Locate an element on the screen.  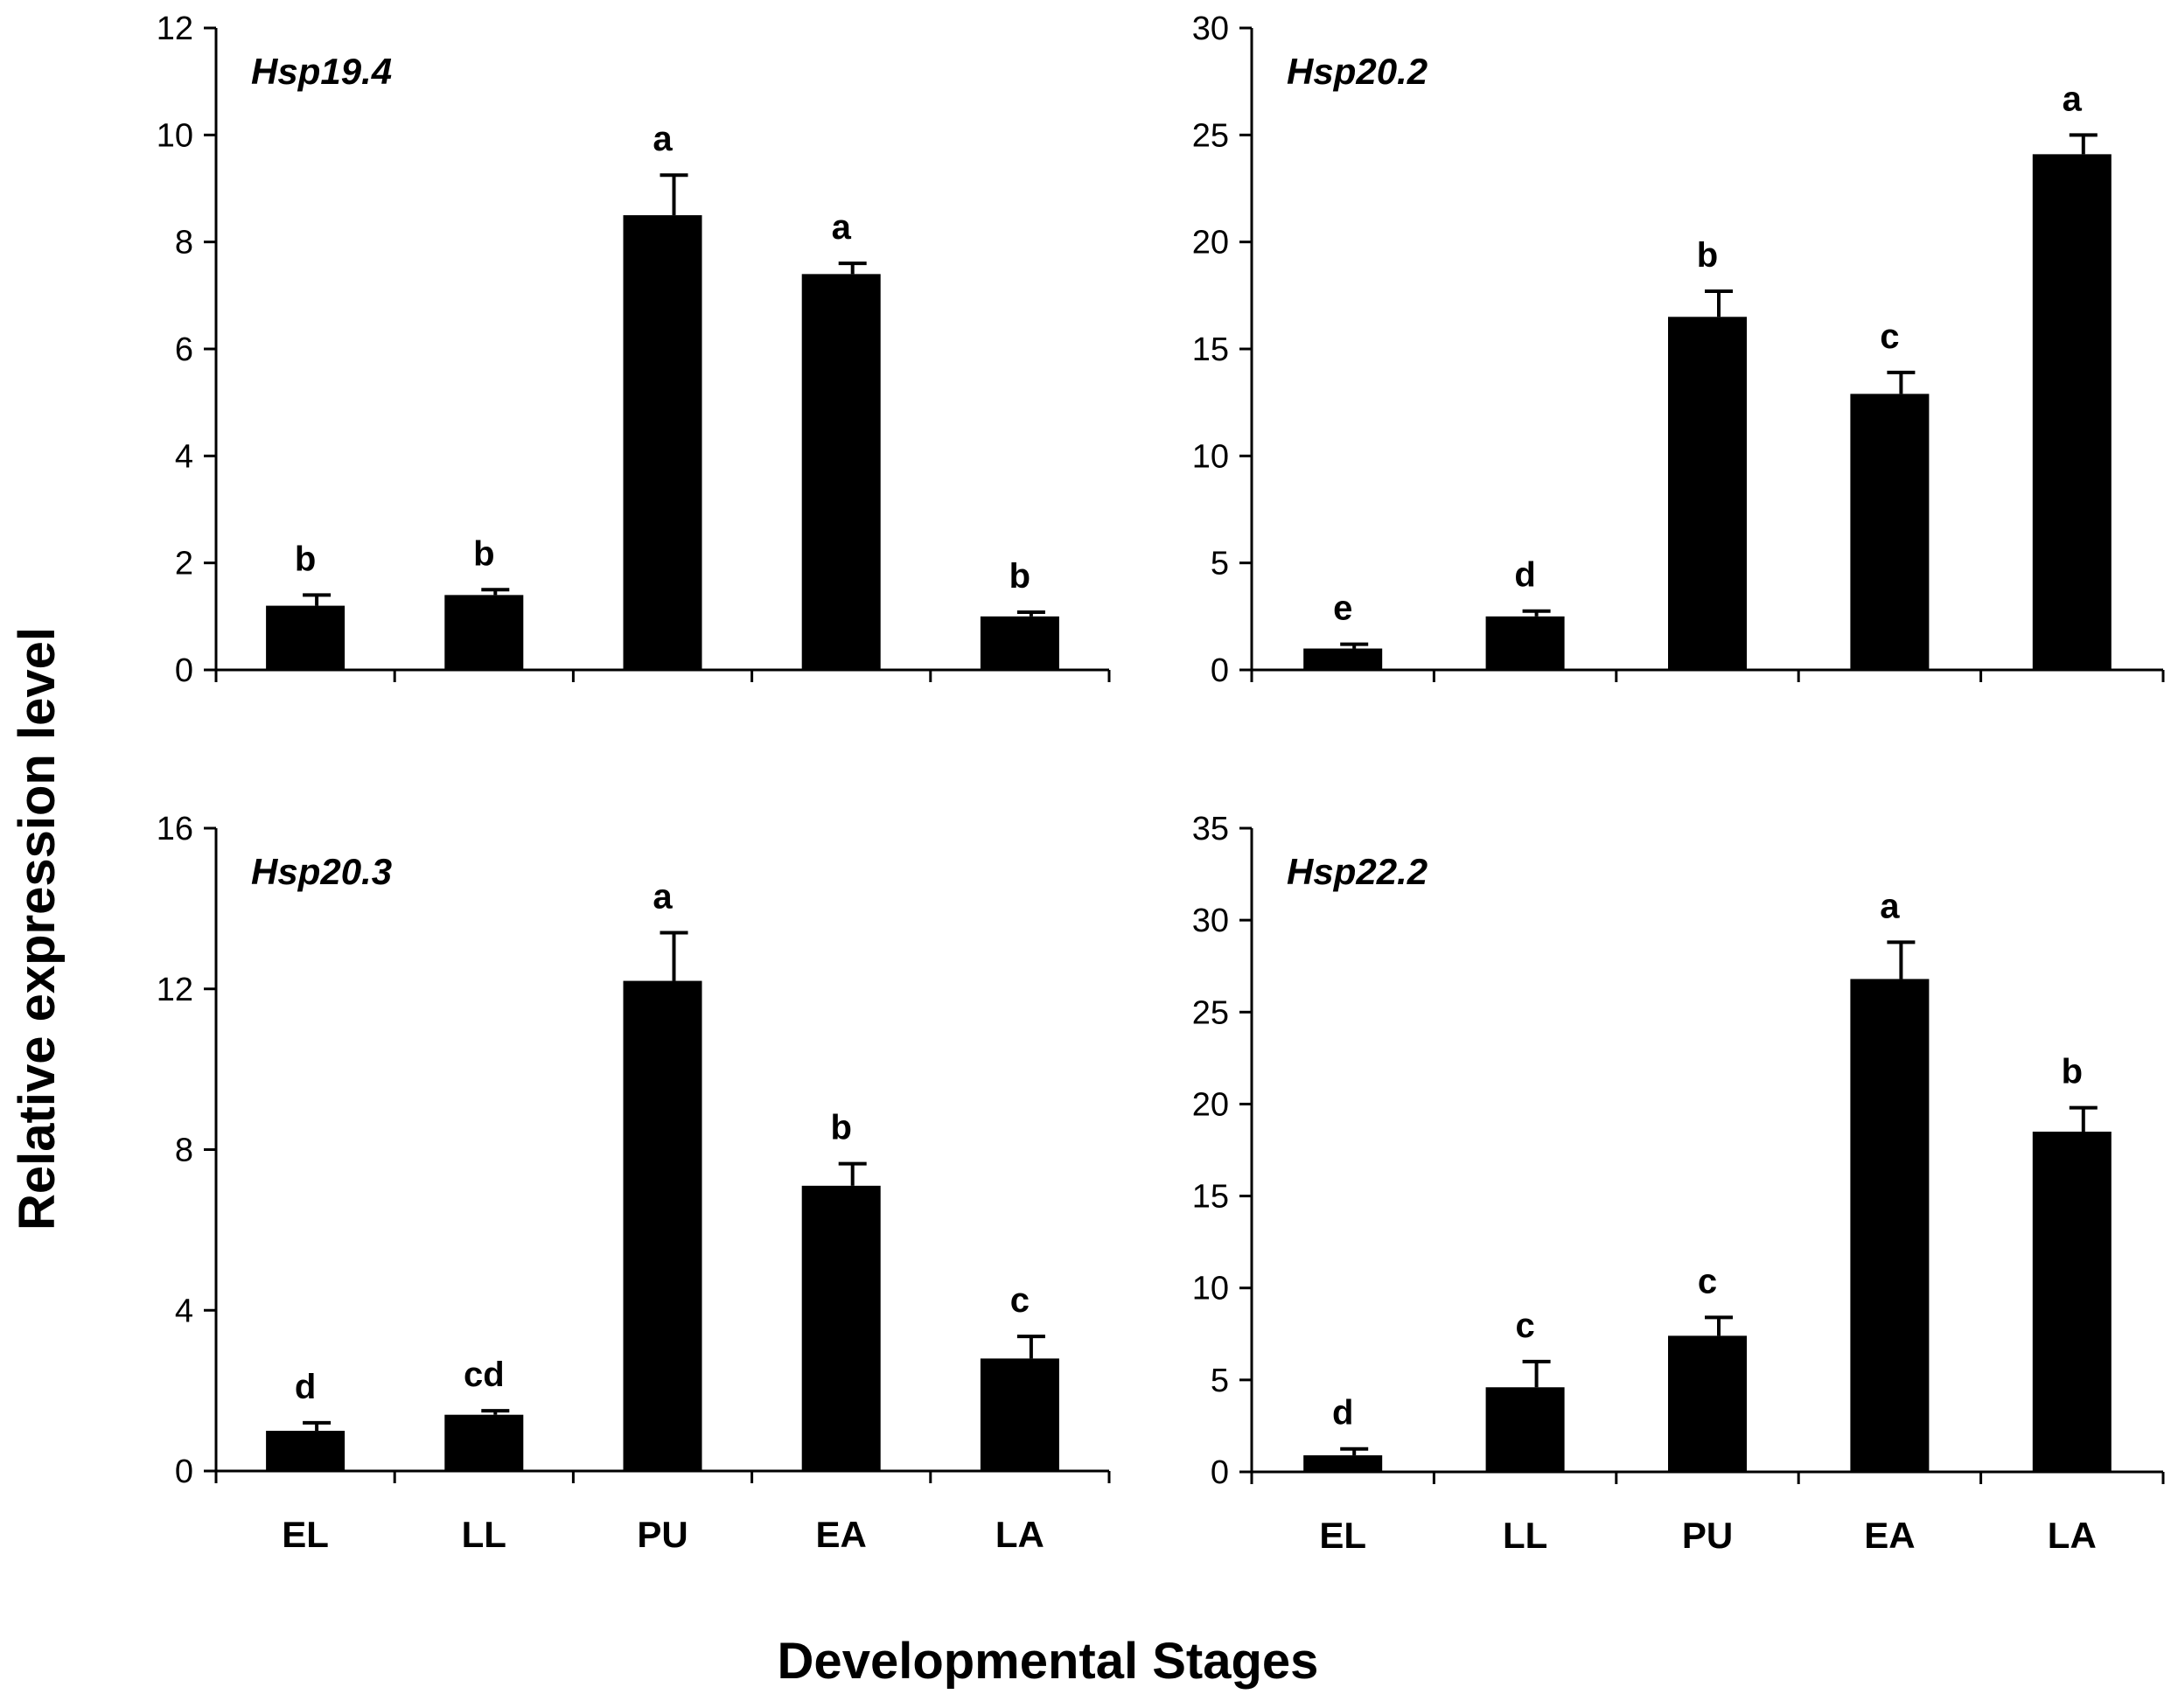
y-tick-label: 2 is located at coordinates (184, 564).